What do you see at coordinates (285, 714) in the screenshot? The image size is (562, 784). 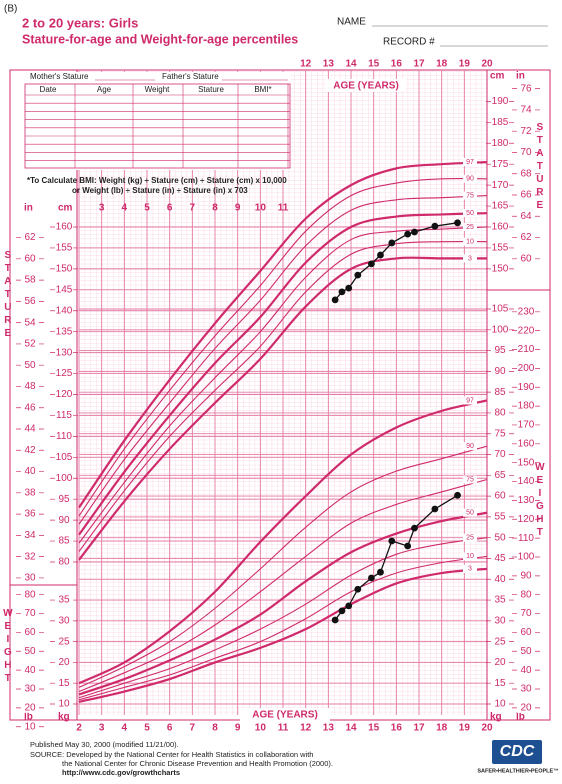 I see `age-label-bg` at bounding box center [285, 714].